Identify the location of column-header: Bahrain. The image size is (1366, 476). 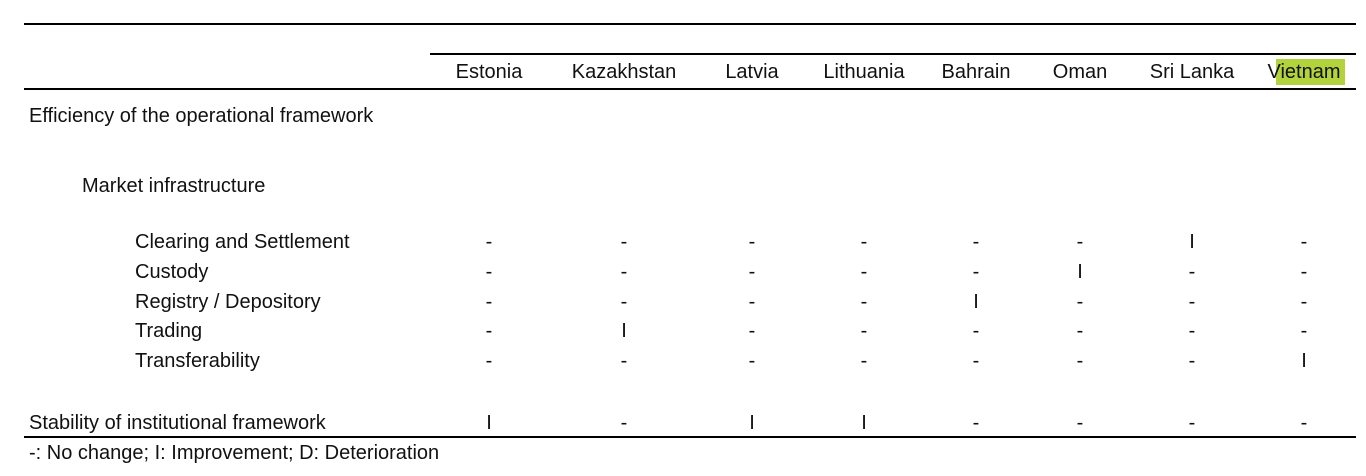
(976, 72).